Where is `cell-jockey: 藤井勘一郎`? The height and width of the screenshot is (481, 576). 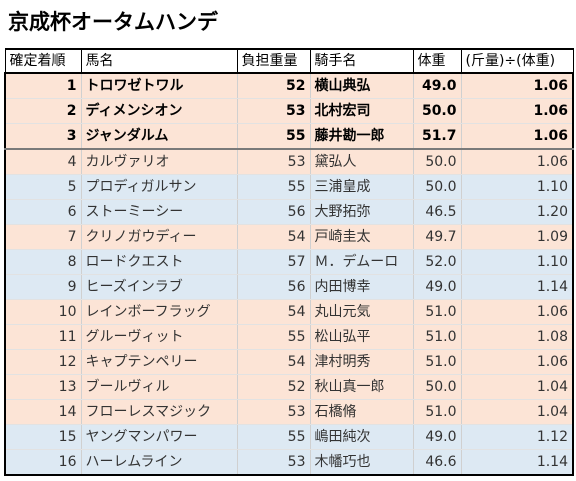
cell-jockey: 藤井勘一郎 is located at coordinates (361, 136).